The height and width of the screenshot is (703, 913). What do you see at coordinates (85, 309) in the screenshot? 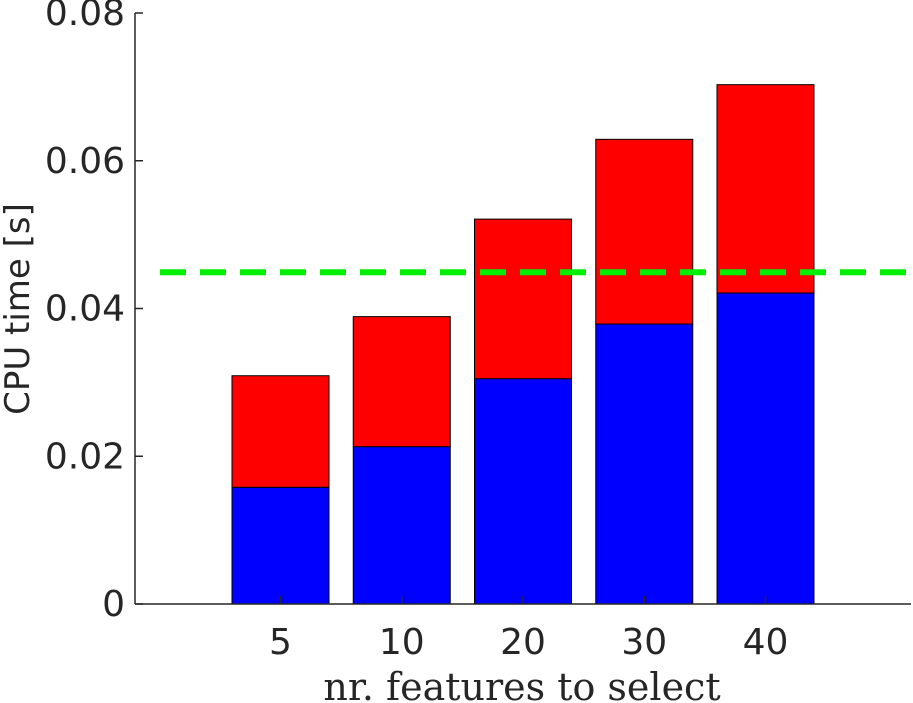
I see `y-tick-label: 0.04` at bounding box center [85, 309].